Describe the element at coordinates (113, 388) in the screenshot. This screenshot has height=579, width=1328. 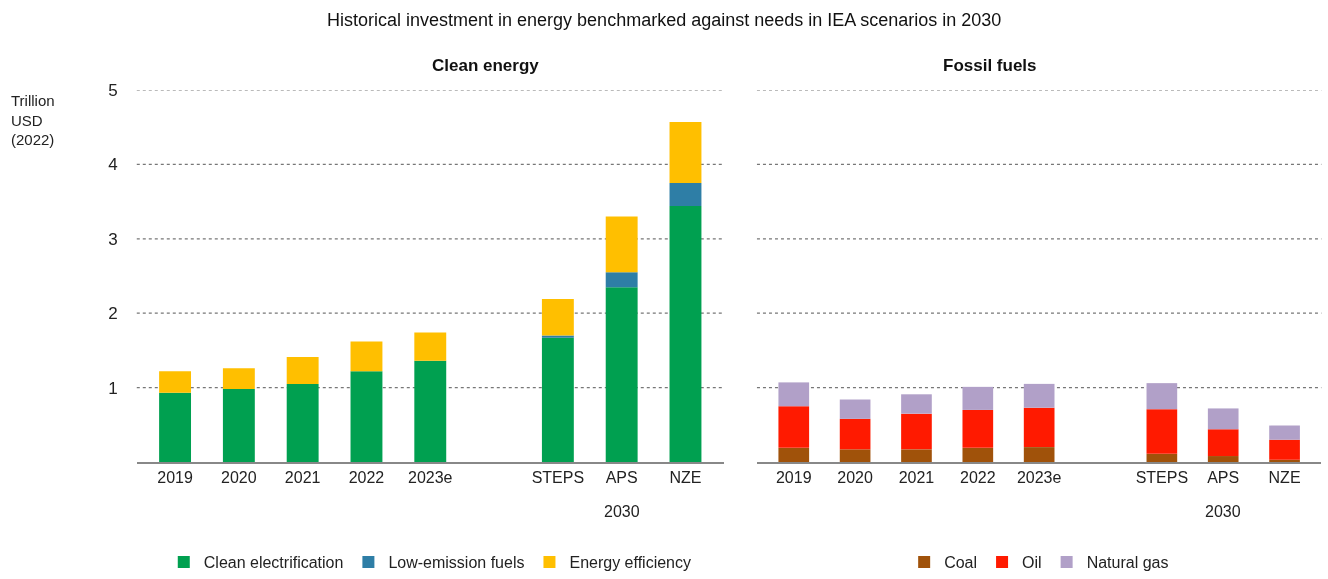
I see `y-tick-label: 1` at that location.